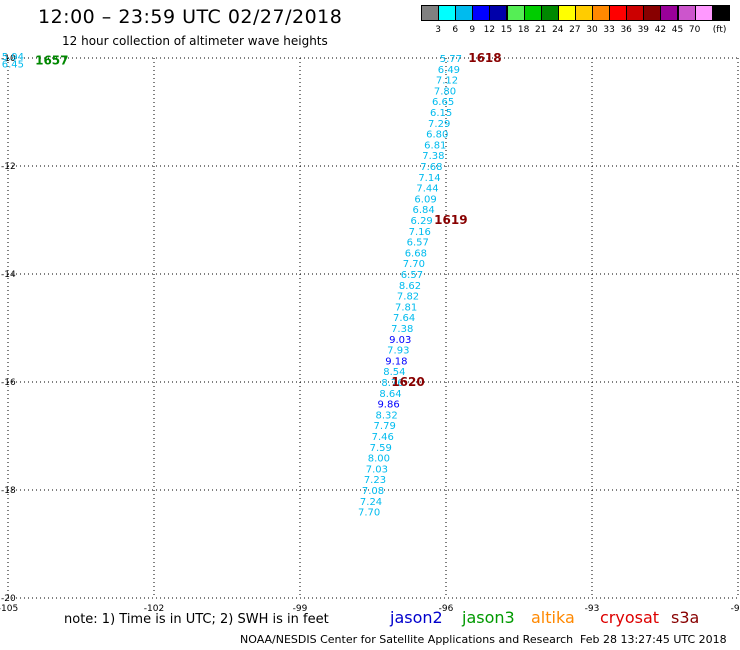  What do you see at coordinates (422, 221) in the screenshot?
I see `swh-value-label: 6.29` at bounding box center [422, 221].